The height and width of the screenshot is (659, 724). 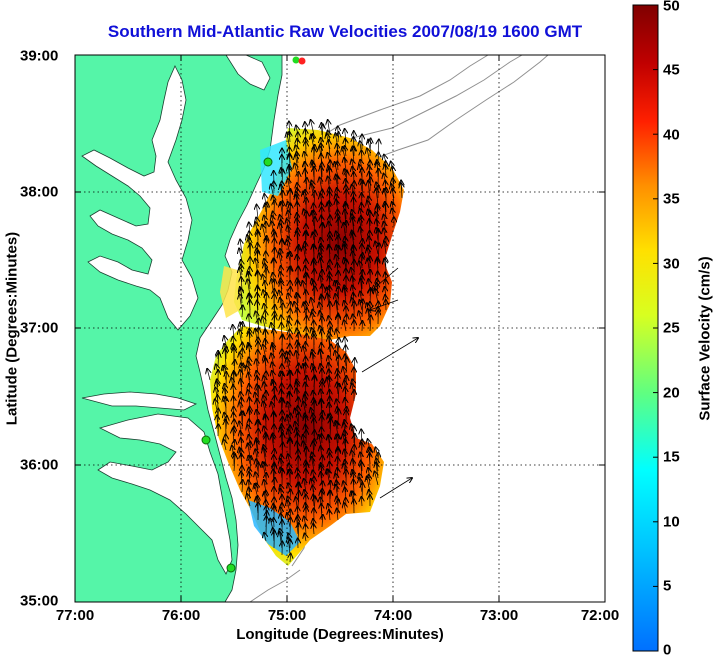 What do you see at coordinates (671, 328) in the screenshot?
I see `colorbar-tick-label: 25` at bounding box center [671, 328].